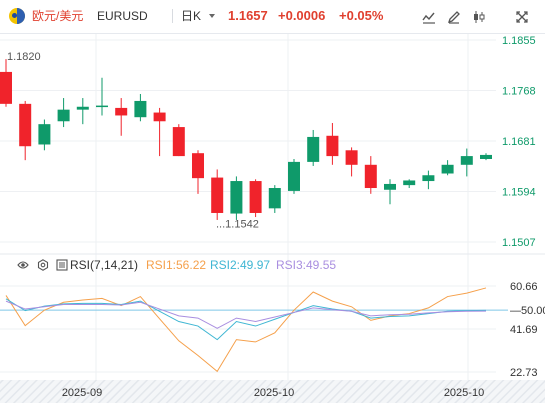 This screenshot has height=403, width=545. What do you see at coordinates (104, 265) in the screenshot?
I see `rsi-title: RSI(7,14,21)` at bounding box center [104, 265].